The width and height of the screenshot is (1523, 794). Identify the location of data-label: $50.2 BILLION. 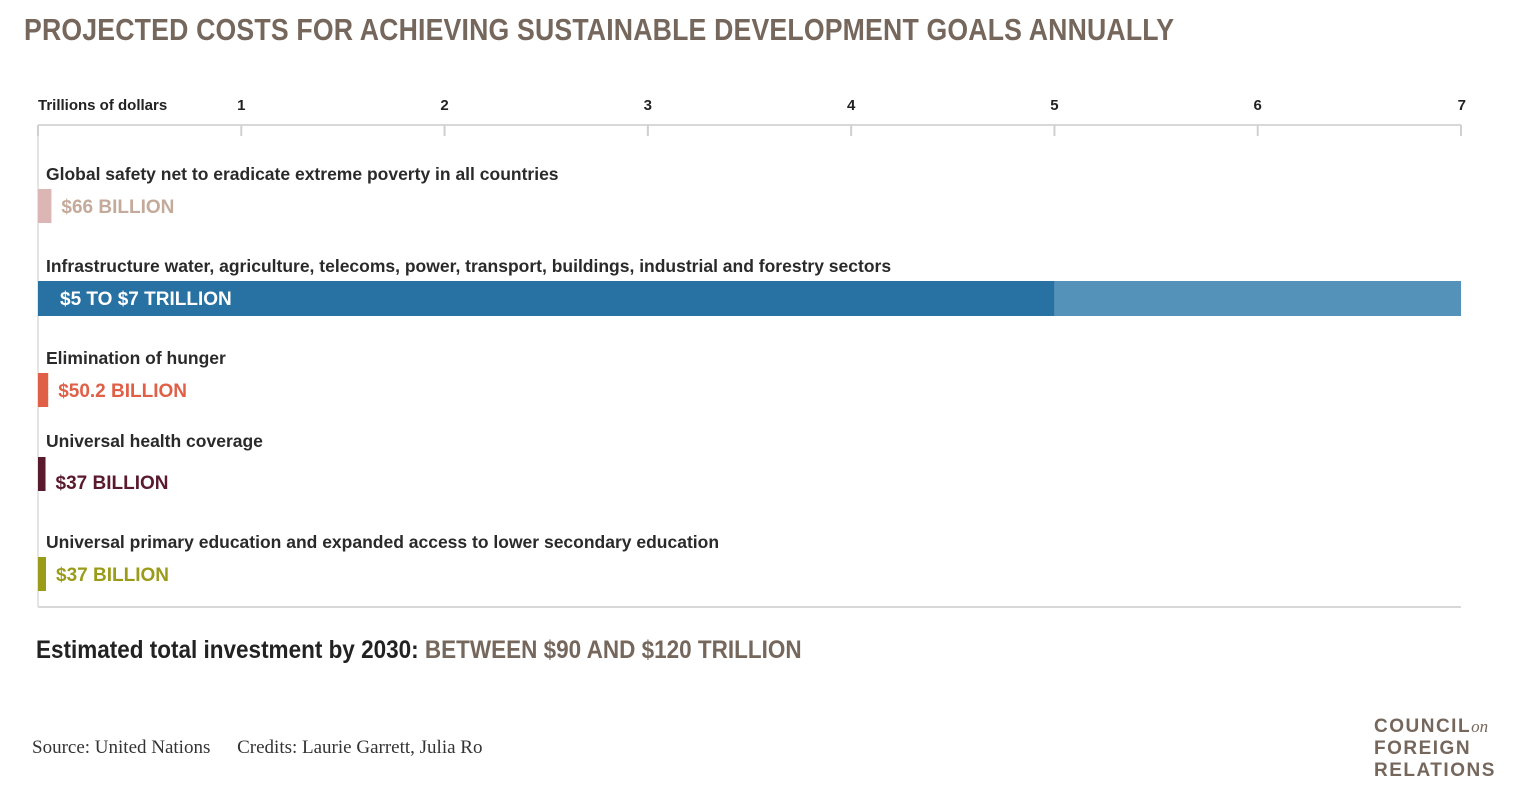
(122, 391).